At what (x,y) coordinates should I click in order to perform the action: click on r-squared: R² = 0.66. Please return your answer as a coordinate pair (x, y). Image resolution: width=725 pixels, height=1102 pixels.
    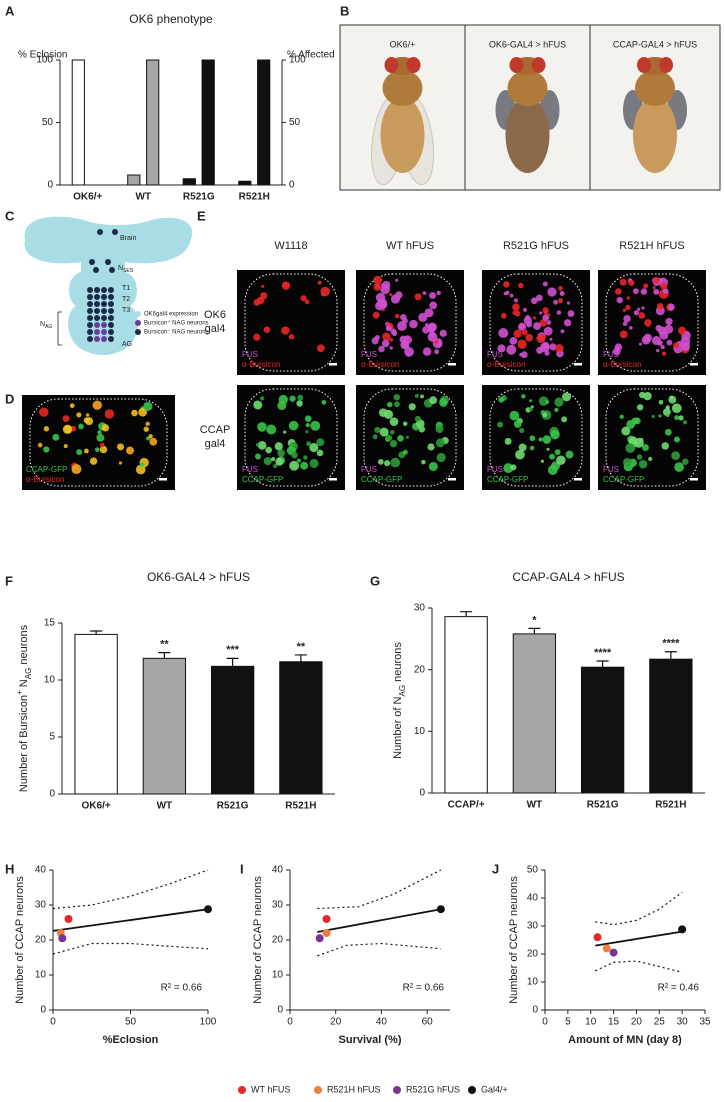
    Looking at the image, I should click on (424, 988).